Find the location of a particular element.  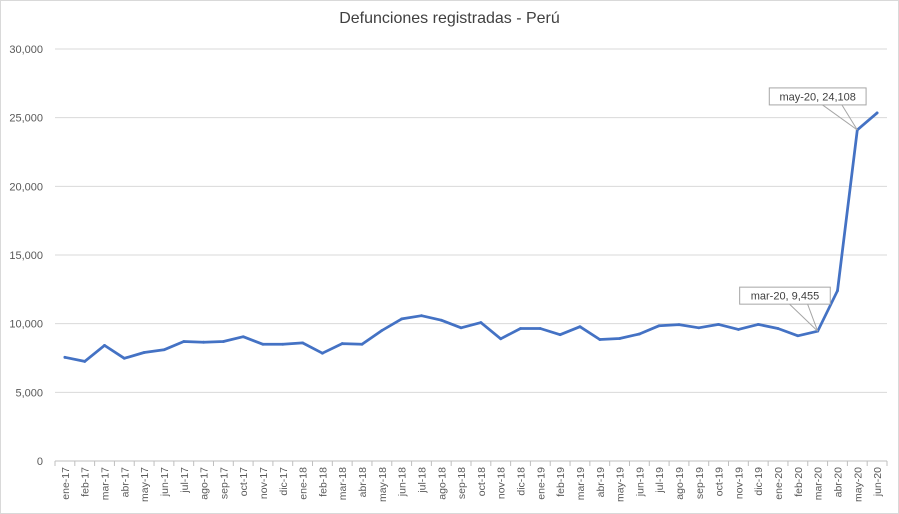

y-tick-label: 5,000 is located at coordinates (29, 393).